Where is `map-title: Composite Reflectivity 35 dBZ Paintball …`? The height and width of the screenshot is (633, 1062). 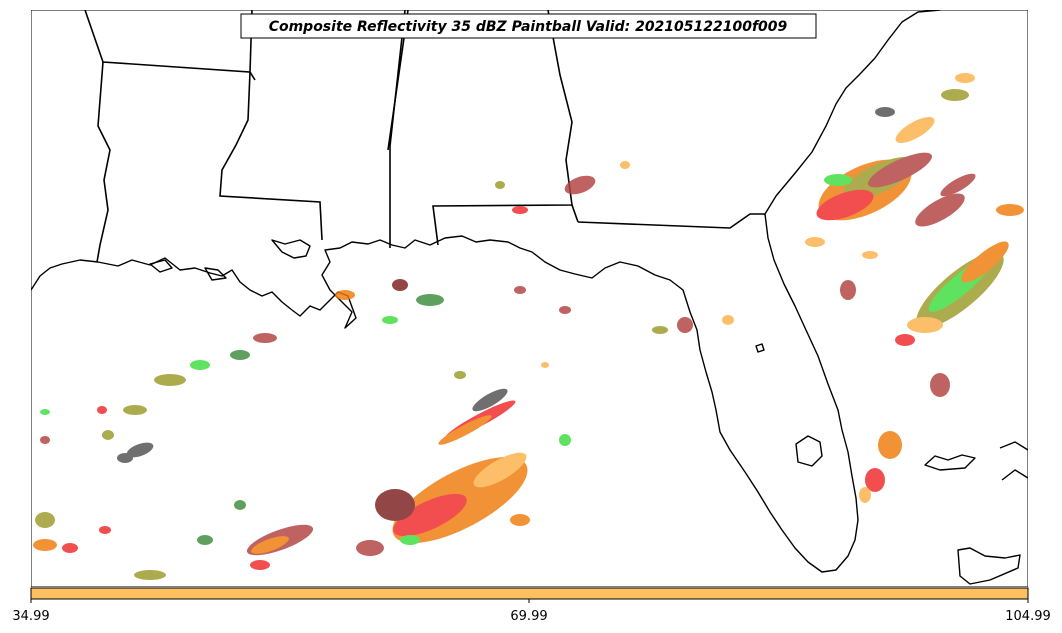
map-title: Composite Reflectivity 35 dBZ Paintball … is located at coordinates (528, 27).